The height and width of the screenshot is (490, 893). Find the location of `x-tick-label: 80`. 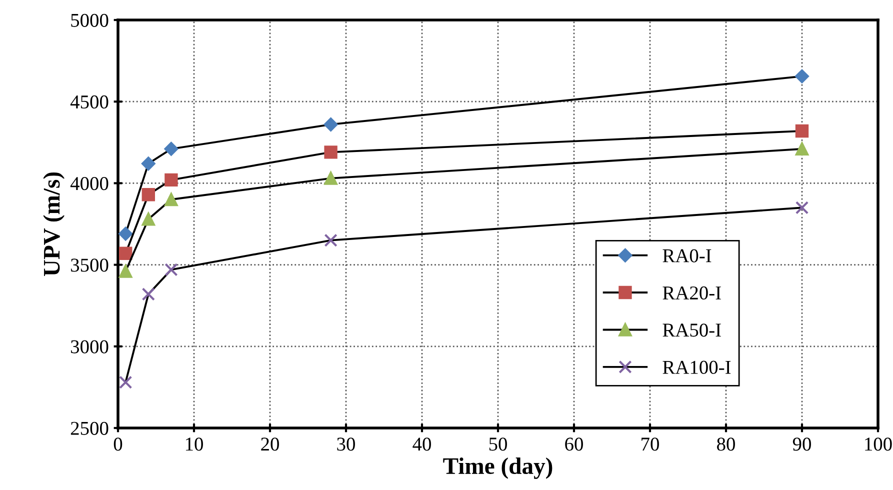

x-tick-label: 80 is located at coordinates (726, 444).